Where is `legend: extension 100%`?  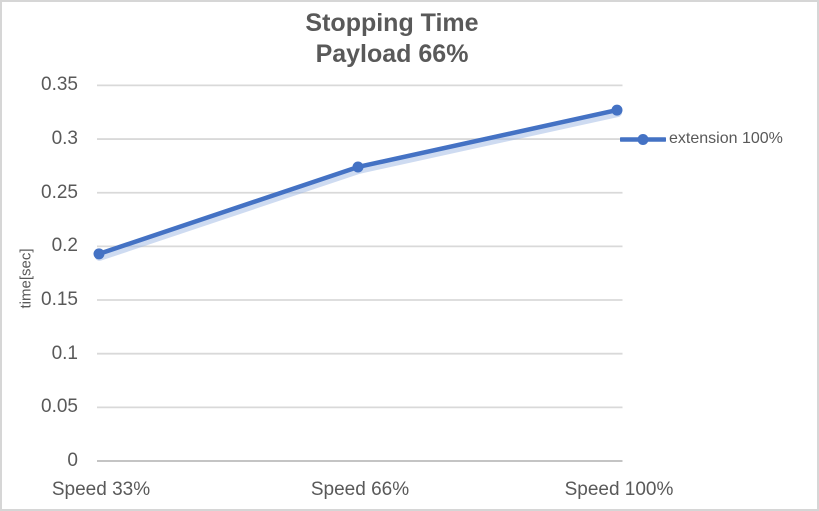 legend: extension 100% is located at coordinates (701, 139).